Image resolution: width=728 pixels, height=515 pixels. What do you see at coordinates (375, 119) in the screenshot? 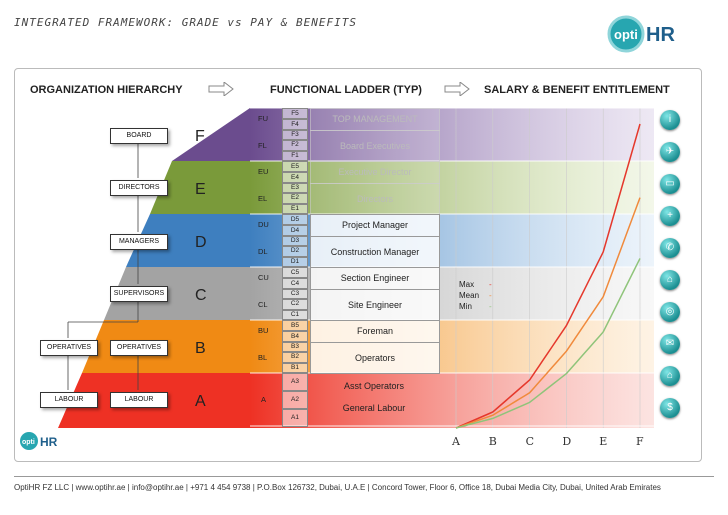
I see `ladder-title: TOP MANAGEMENT` at bounding box center [375, 119].